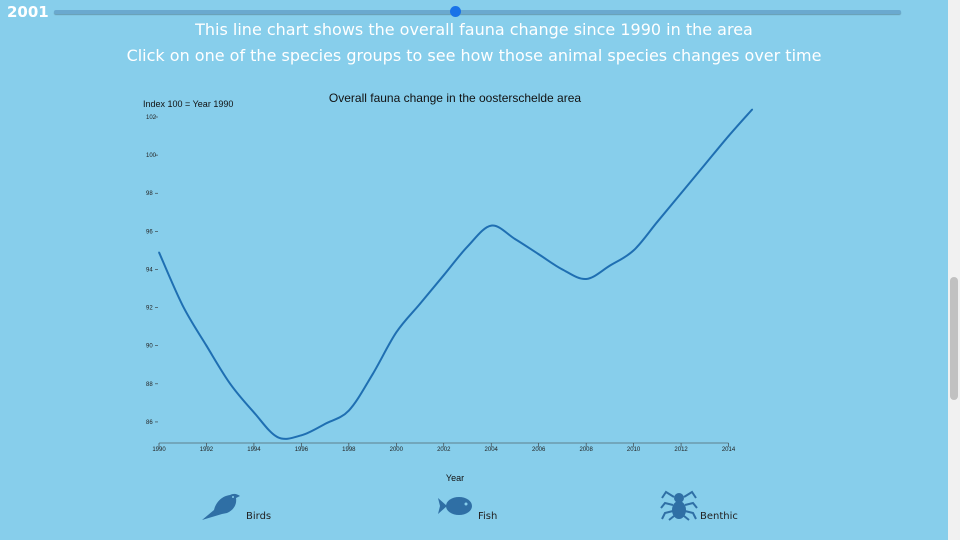 The height and width of the screenshot is (540, 960). I want to click on y-tick-label: 96, so click(149, 232).